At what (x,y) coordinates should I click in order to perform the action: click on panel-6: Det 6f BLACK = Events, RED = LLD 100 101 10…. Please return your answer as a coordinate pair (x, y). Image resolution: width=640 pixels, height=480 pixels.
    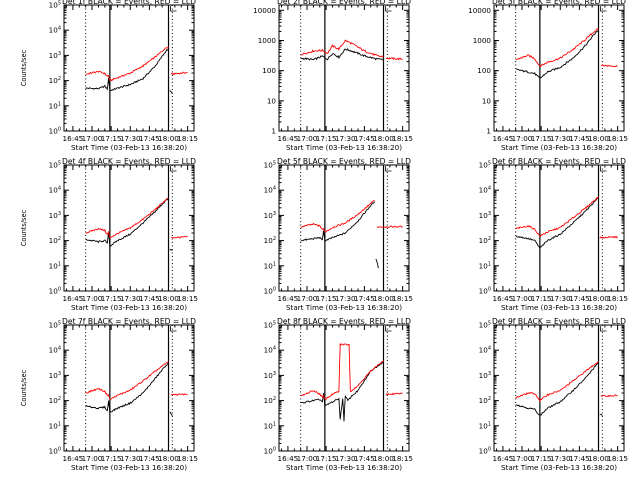
    Looking at the image, I should click on (553, 234).